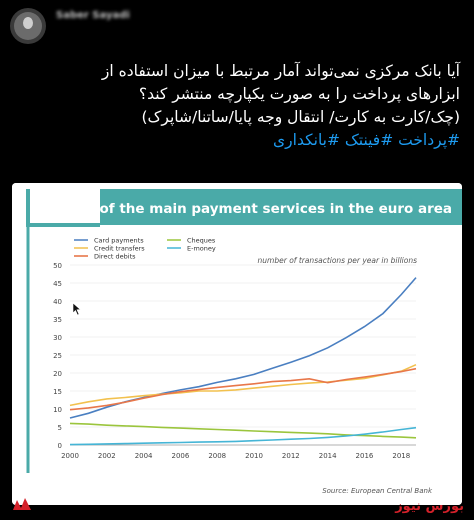 This screenshot has height=520, width=474. What do you see at coordinates (115, 257) in the screenshot?
I see `legend-label: Direct debits` at bounding box center [115, 257].